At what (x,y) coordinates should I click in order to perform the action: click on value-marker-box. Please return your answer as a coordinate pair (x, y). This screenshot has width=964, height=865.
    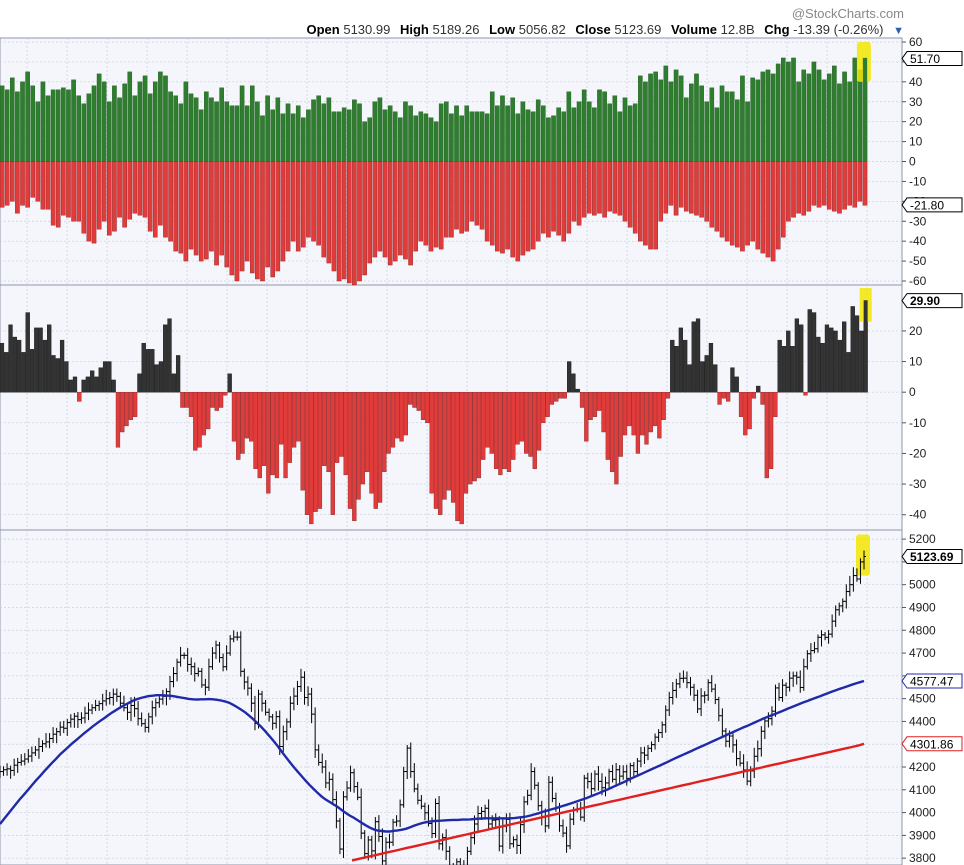
    Looking at the image, I should click on (932, 557).